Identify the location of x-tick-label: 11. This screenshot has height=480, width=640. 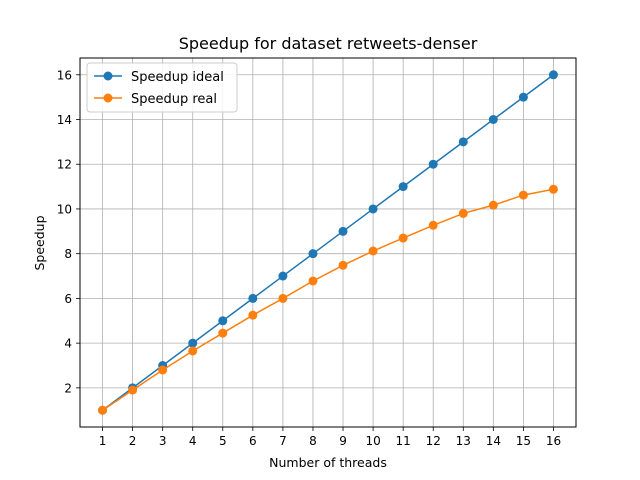
(403, 441).